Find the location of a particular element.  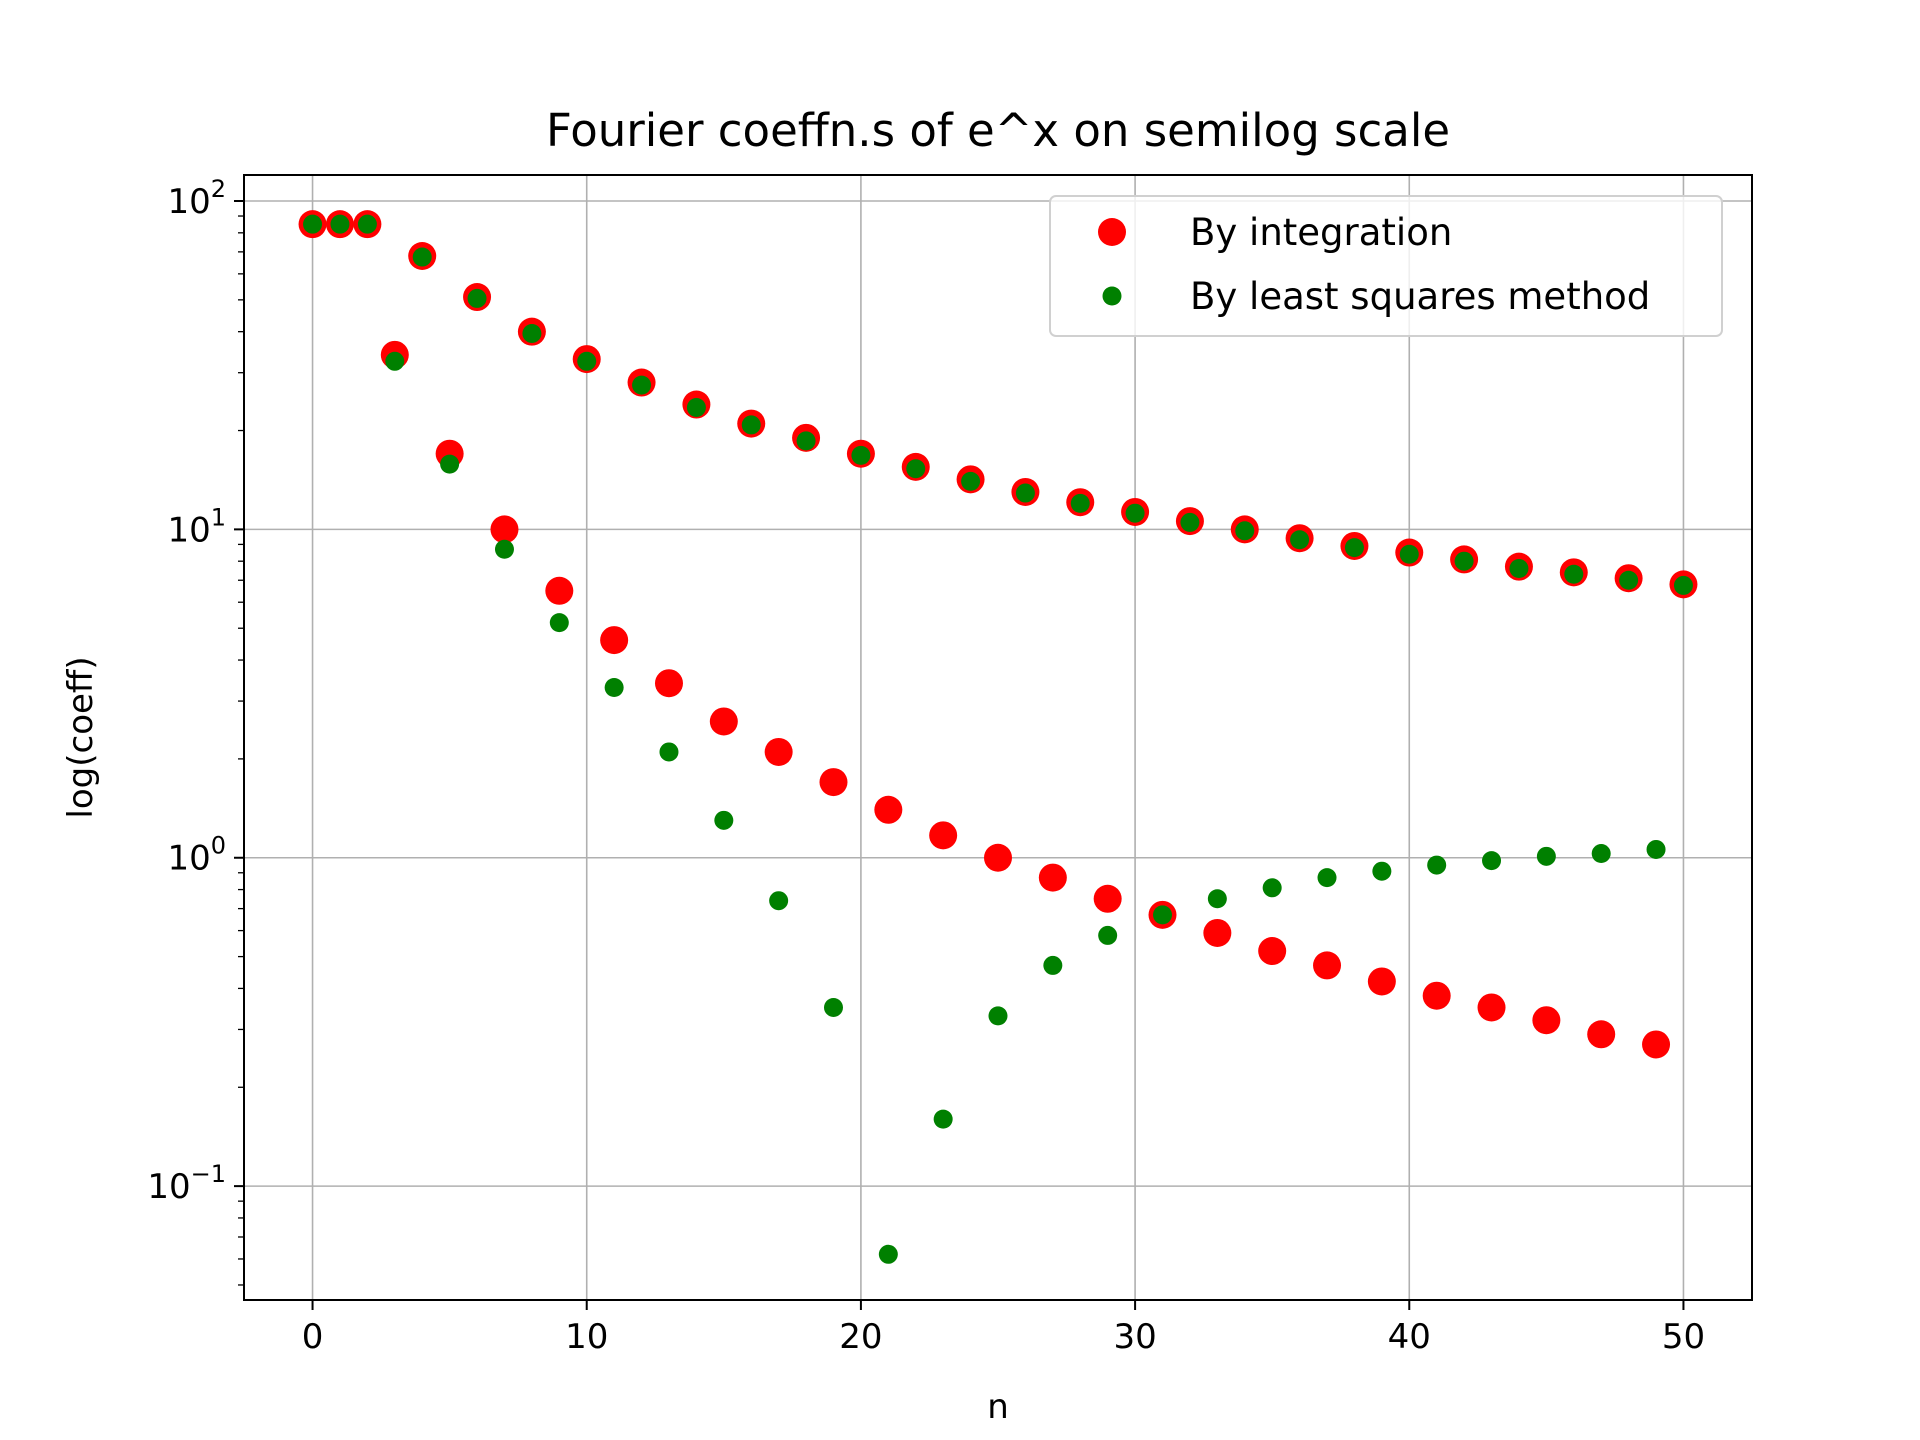

x-tick-label: 50 is located at coordinates (1683, 1337).